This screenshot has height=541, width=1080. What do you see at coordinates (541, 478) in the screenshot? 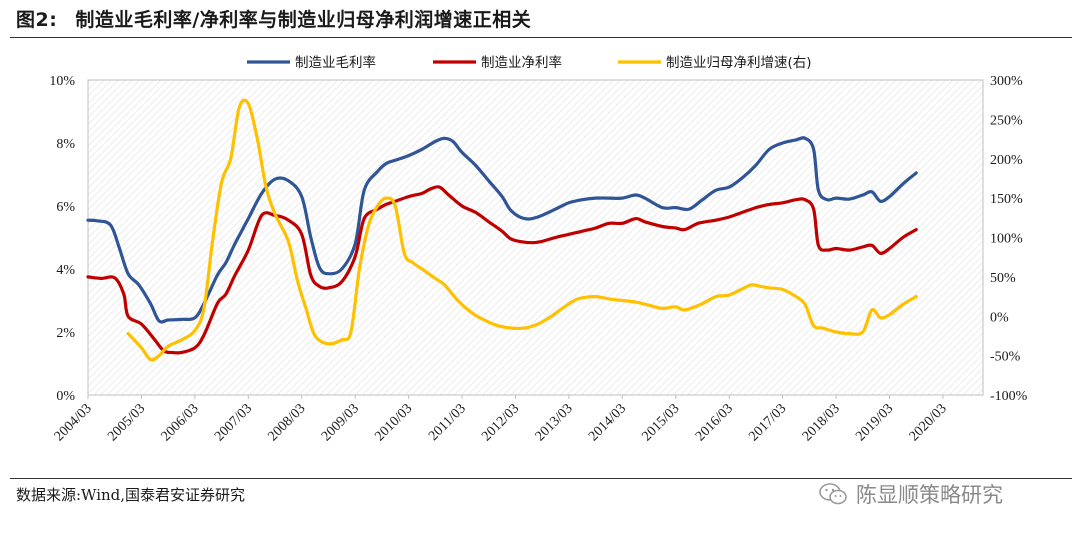
I see `bottom-rule` at bounding box center [541, 478].